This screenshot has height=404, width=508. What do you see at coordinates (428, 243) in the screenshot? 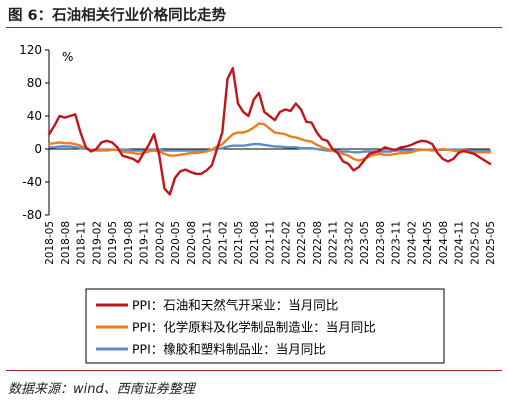
I see `x-tick-label: 2024-05` at bounding box center [428, 243].